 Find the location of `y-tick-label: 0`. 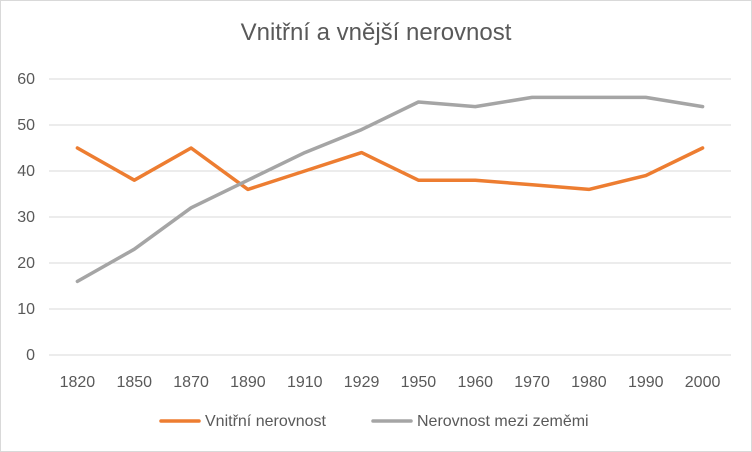

y-tick-label: 0 is located at coordinates (30, 355).